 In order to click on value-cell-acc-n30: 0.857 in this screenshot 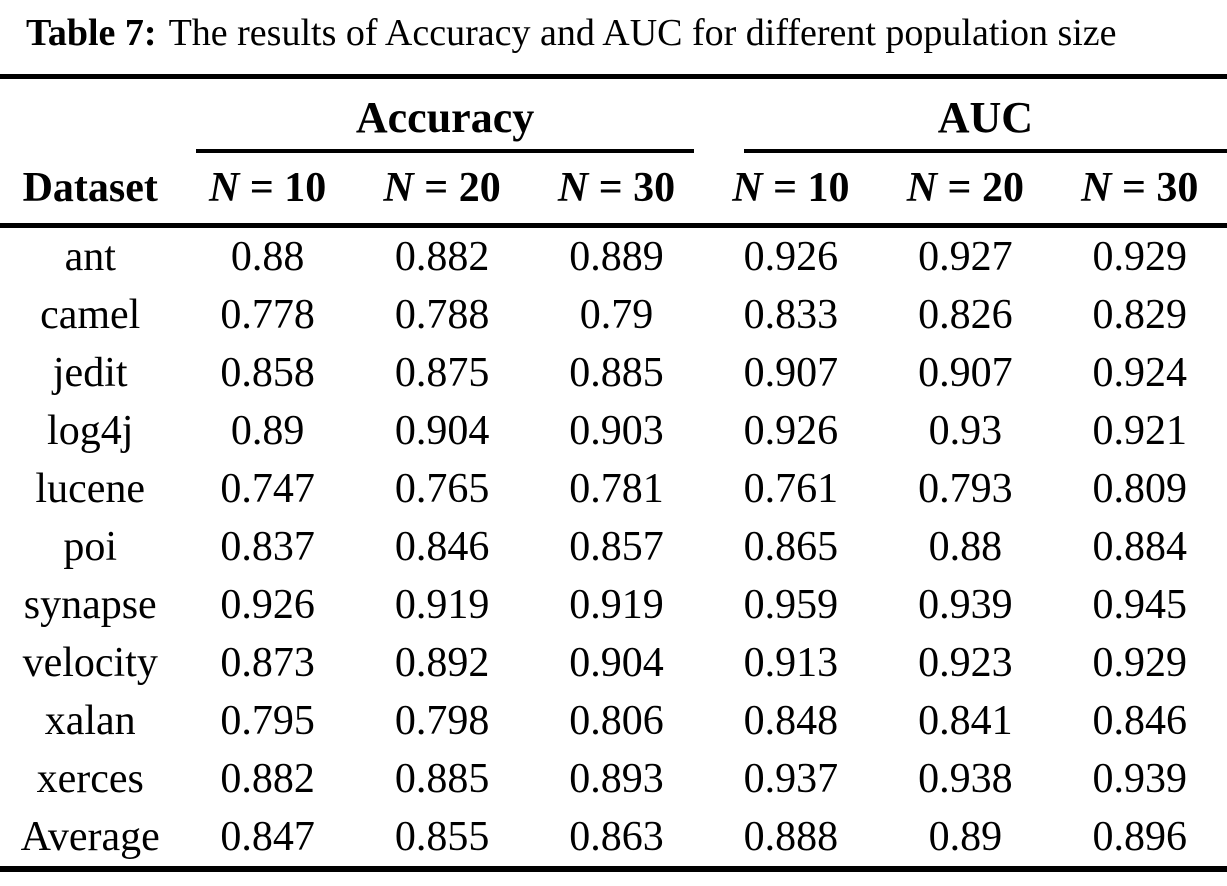, I will do `click(616, 546)`.